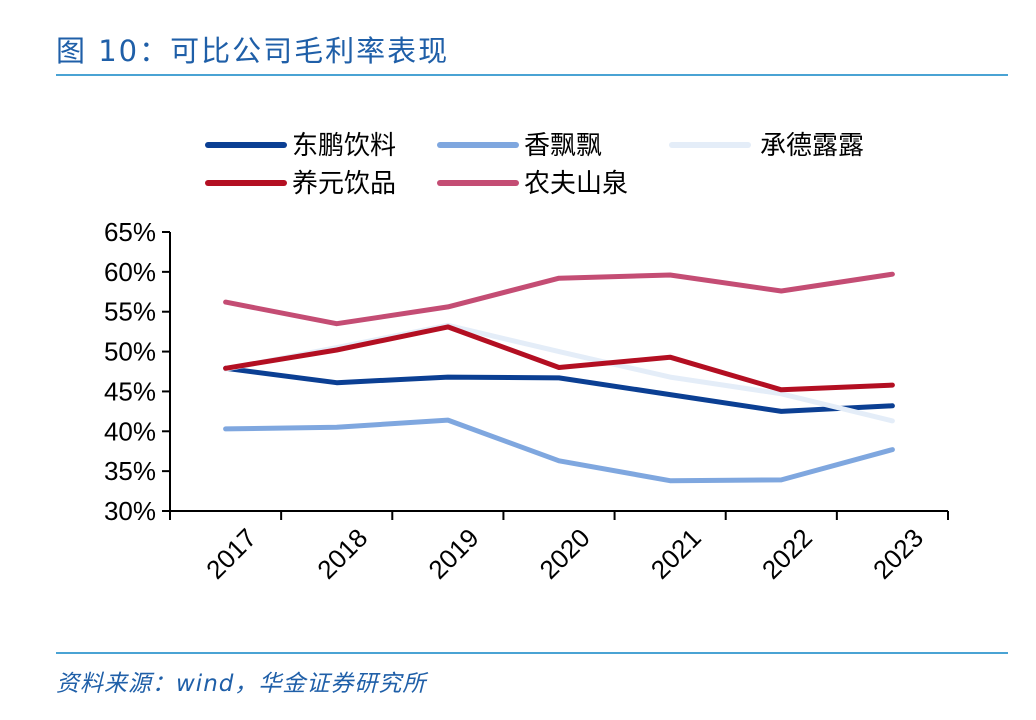  Describe the element at coordinates (812, 145) in the screenshot. I see `legend-label: 承德露露` at that location.